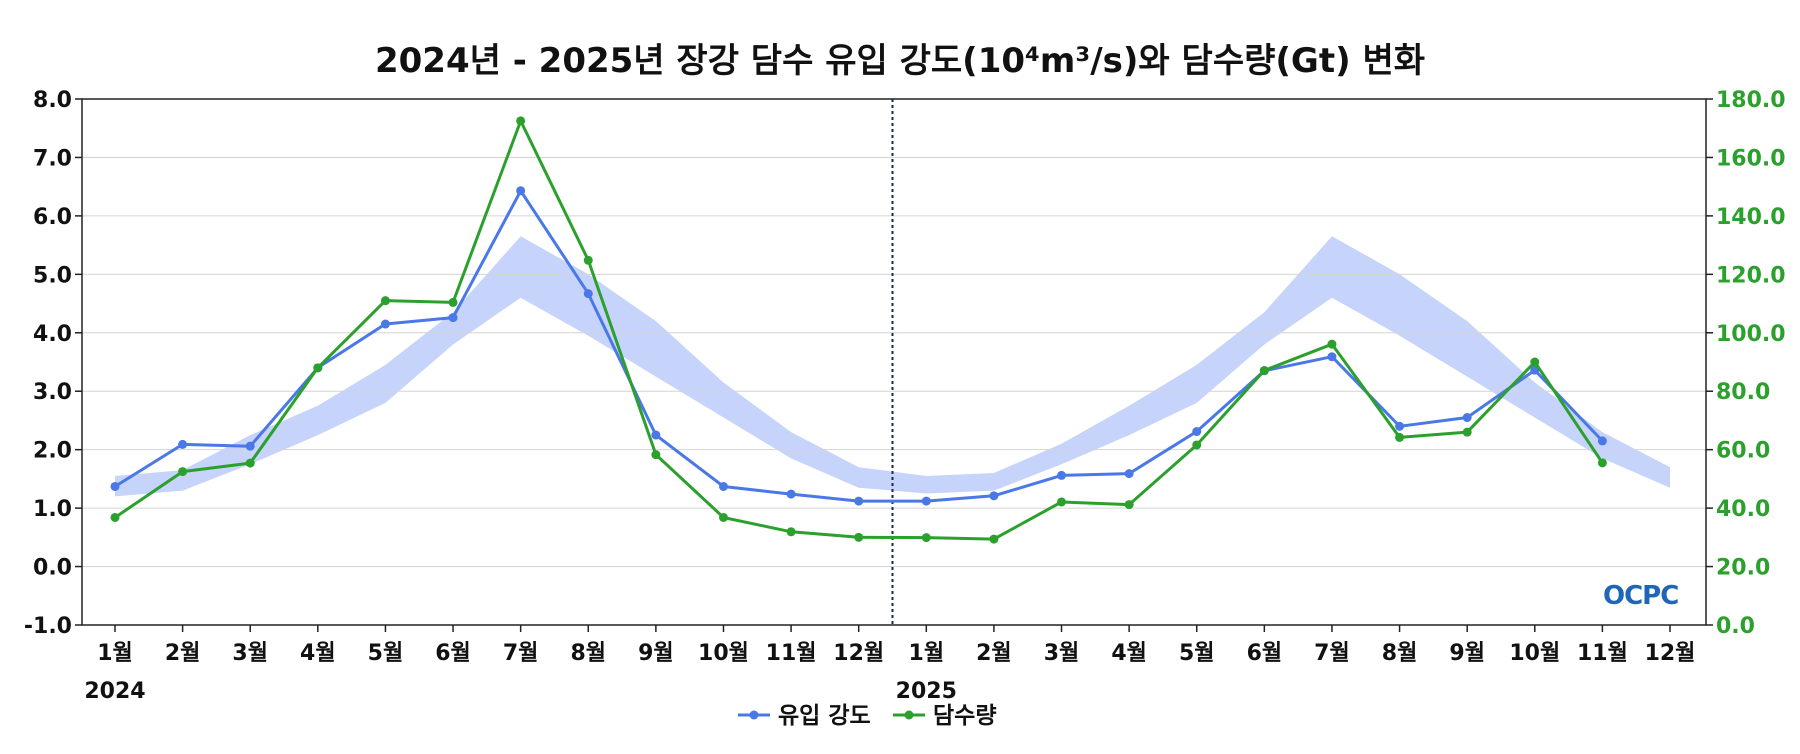 The width and height of the screenshot is (1800, 754). I want to click on y-right-tick-label: 20.0, so click(1743, 568).